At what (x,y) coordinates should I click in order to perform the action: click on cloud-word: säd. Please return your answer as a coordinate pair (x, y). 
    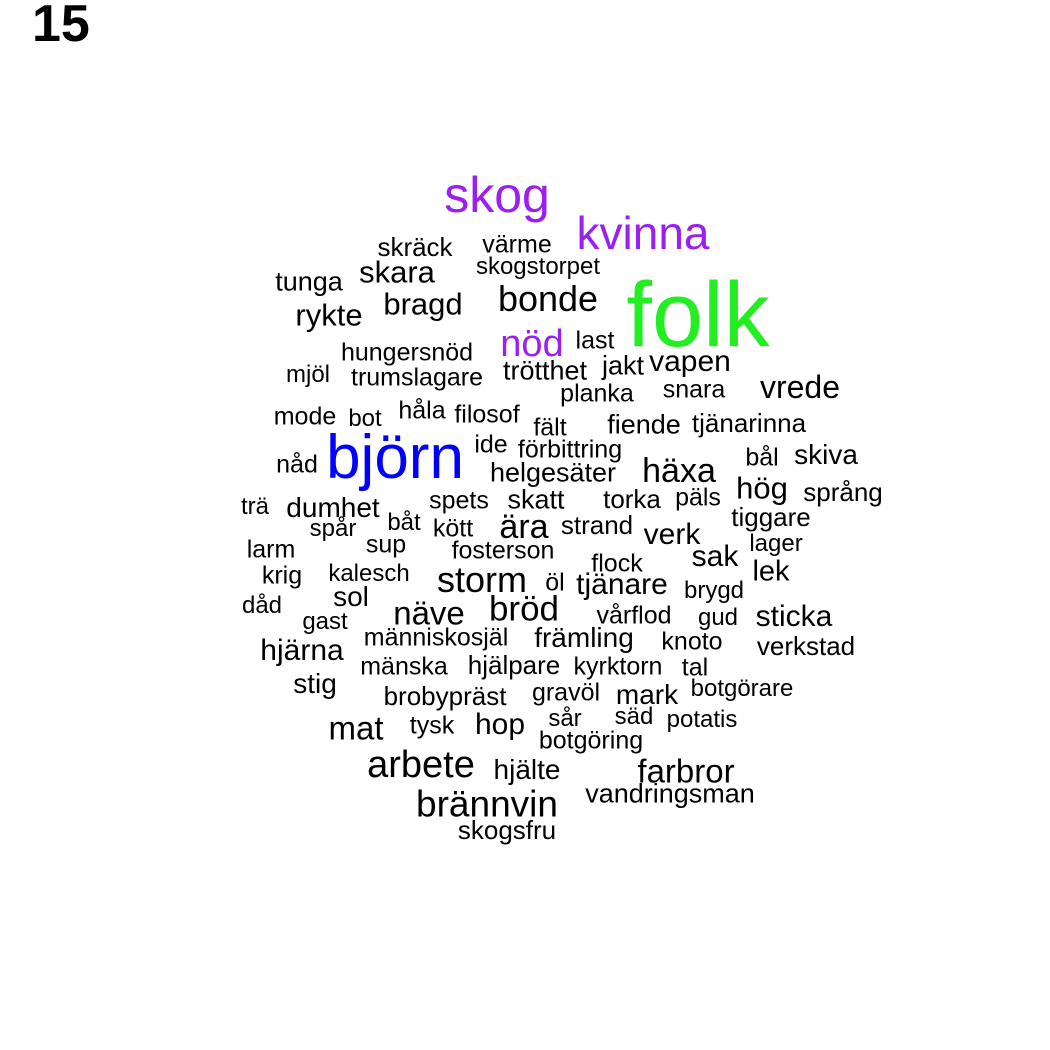
    Looking at the image, I should click on (634, 716).